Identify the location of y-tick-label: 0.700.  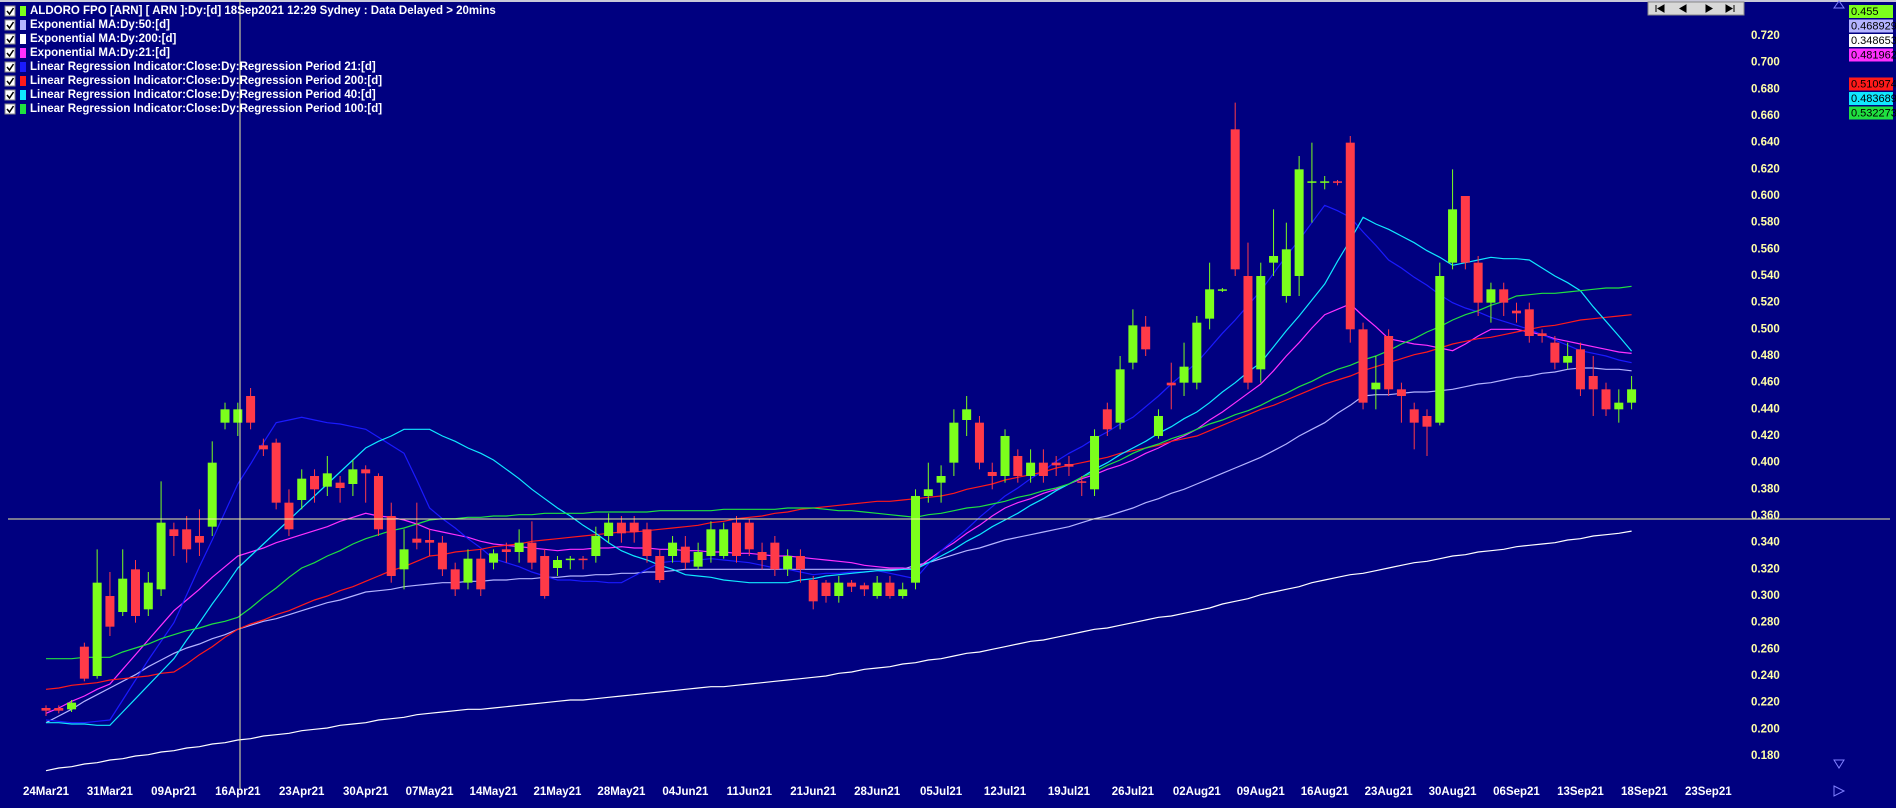
(1765, 63).